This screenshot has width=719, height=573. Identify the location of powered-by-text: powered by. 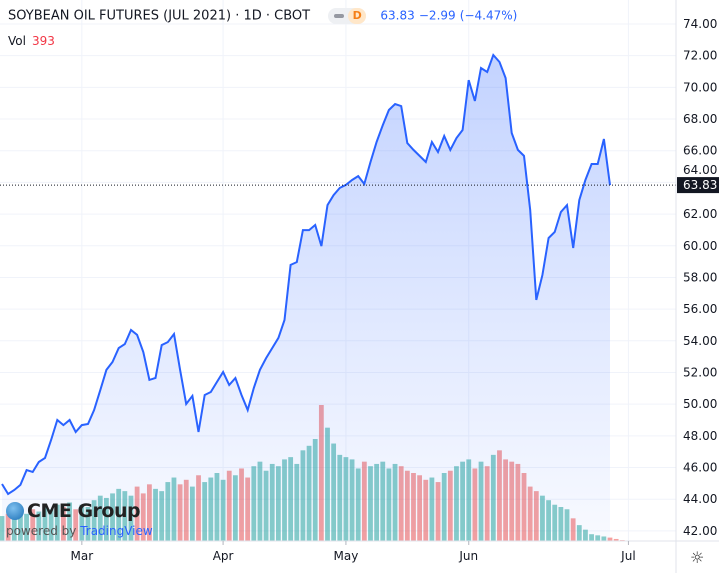
(41, 531).